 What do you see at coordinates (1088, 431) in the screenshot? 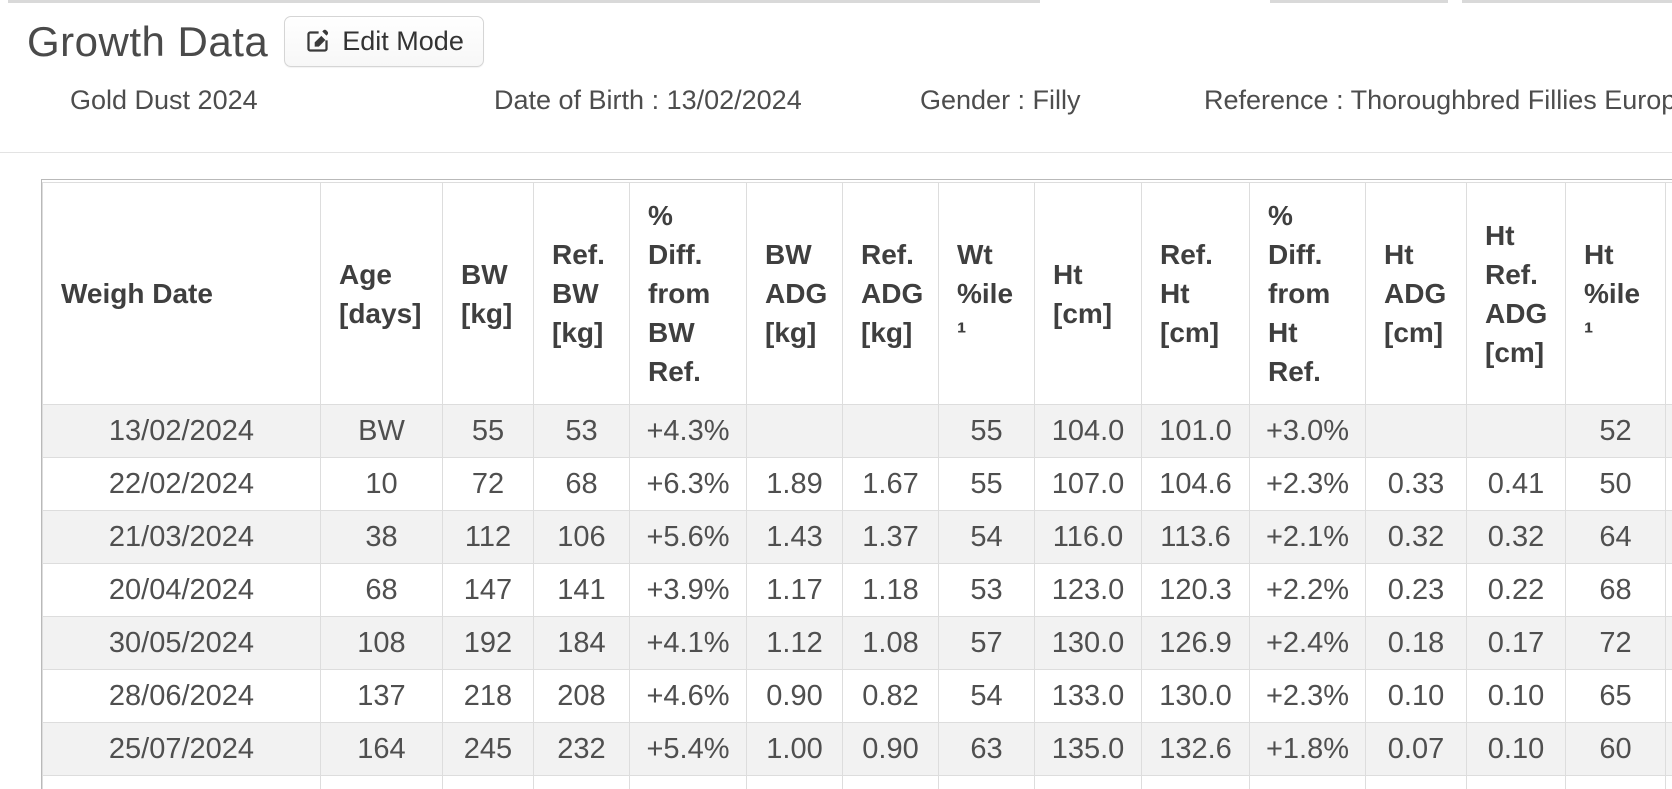
I see `cell-ht: 104.0` at bounding box center [1088, 431].